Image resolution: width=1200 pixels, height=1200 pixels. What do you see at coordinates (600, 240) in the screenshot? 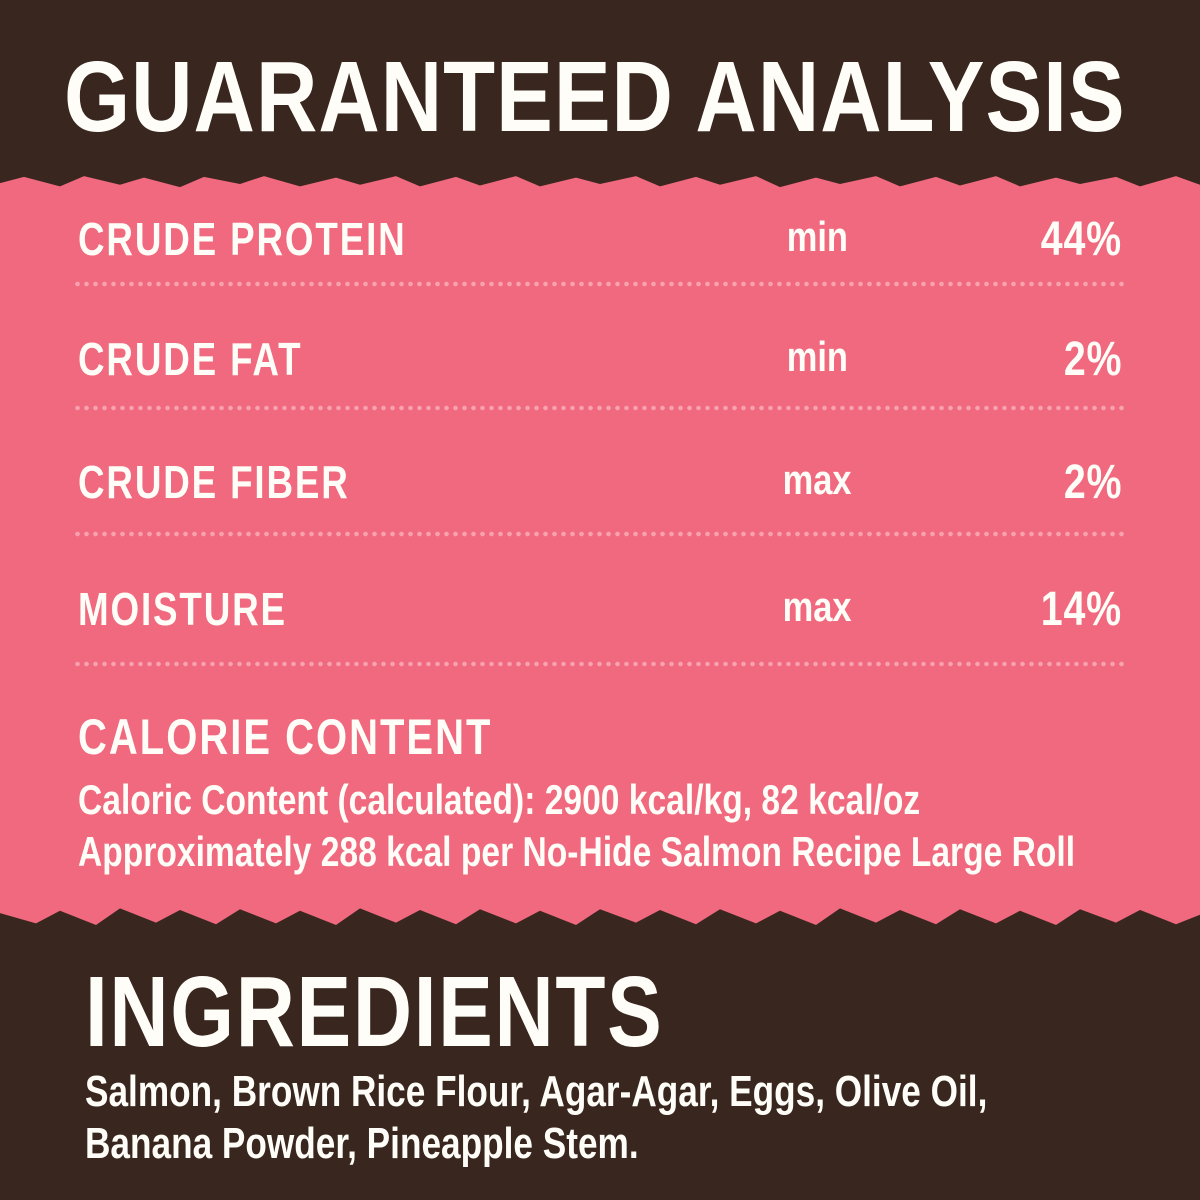
I see `table-row: CRUDE PROTEIN min 44%` at bounding box center [600, 240].